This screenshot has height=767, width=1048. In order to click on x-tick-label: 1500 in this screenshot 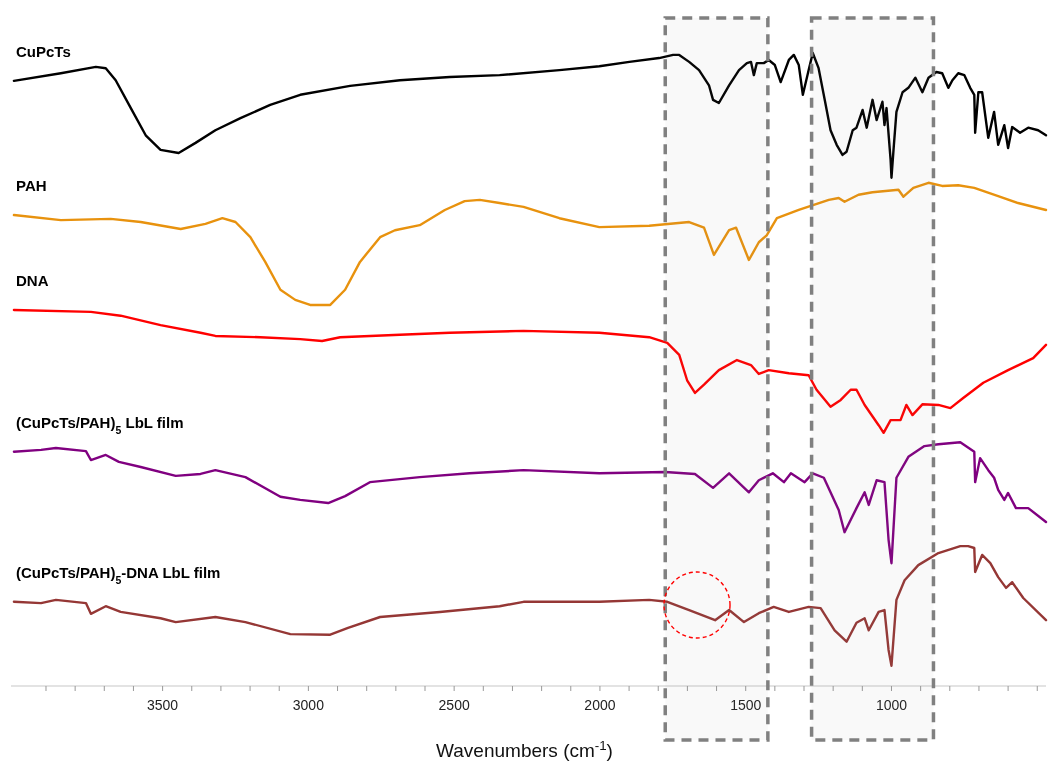, I will do `click(746, 705)`.